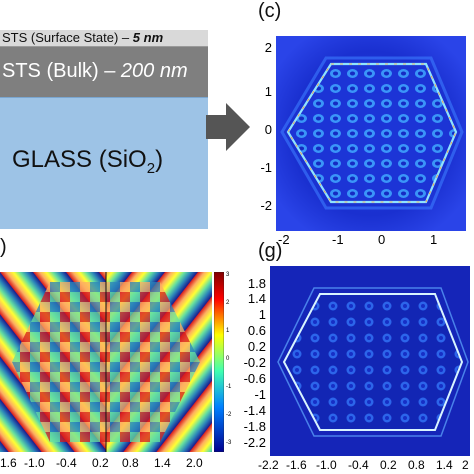  Describe the element at coordinates (254, 362) in the screenshot. I see `colorbar-tick-label: -0.2` at that location.